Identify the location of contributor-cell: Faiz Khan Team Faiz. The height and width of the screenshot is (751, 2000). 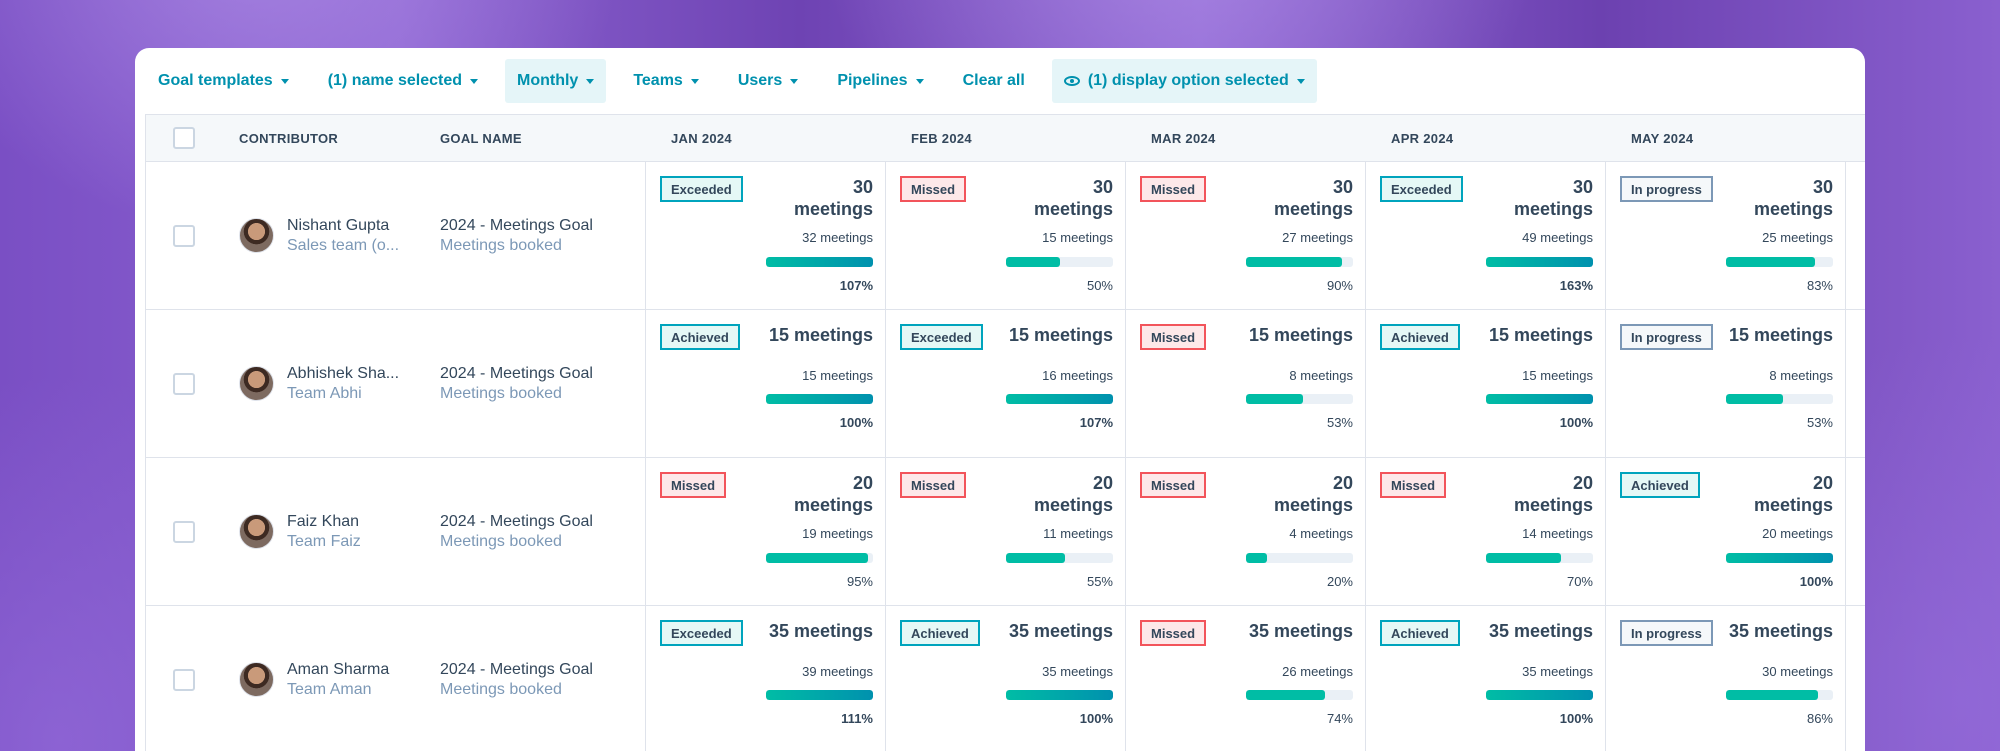
(331, 531).